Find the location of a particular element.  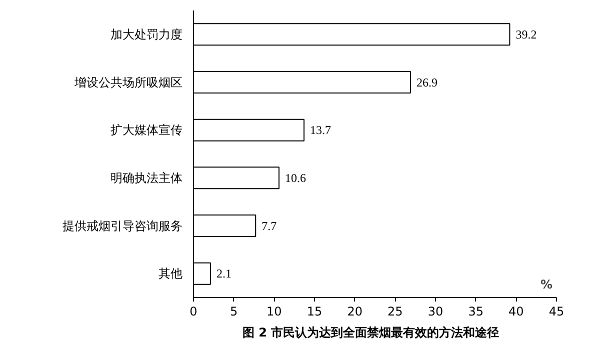

y-tick-label: 扩大媒体宣传 is located at coordinates (146, 130).